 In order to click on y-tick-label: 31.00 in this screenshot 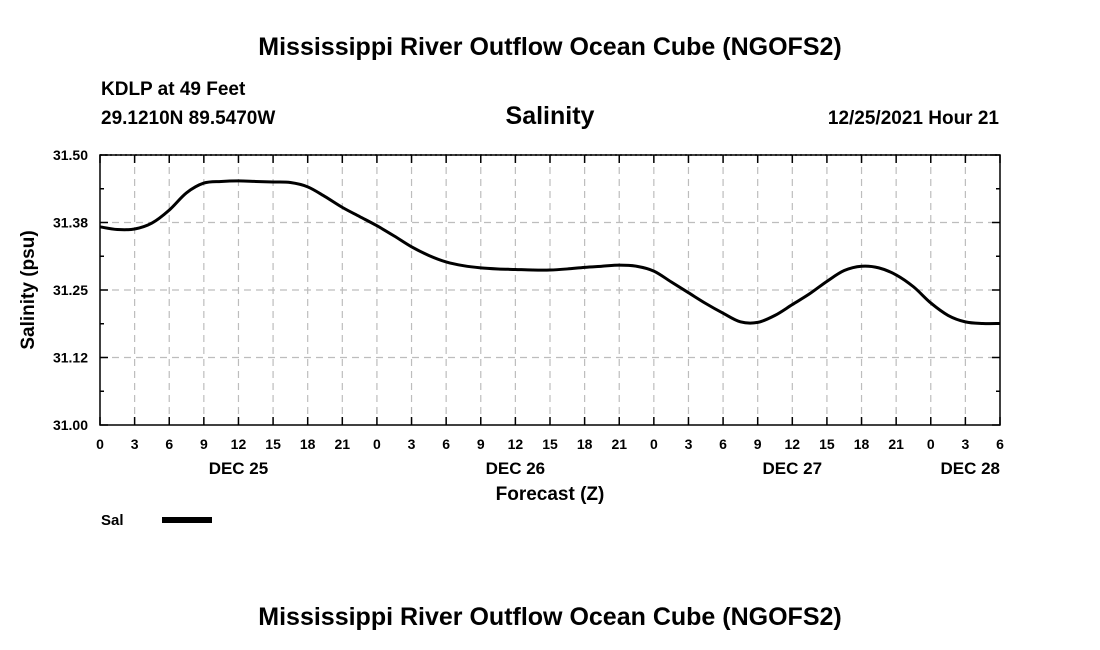, I will do `click(70, 425)`.